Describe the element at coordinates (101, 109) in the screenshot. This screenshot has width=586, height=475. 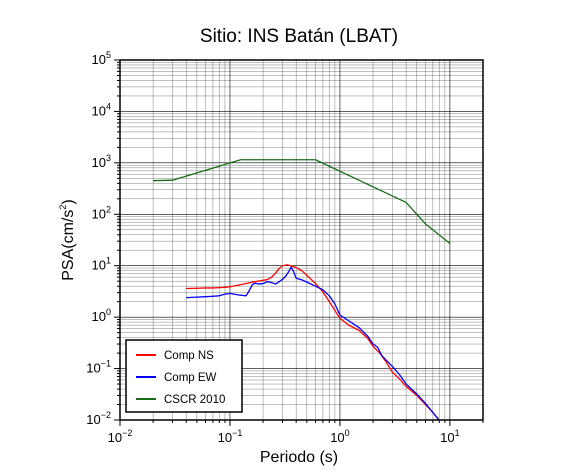
I see `y-tick-label: 10⁴` at that location.